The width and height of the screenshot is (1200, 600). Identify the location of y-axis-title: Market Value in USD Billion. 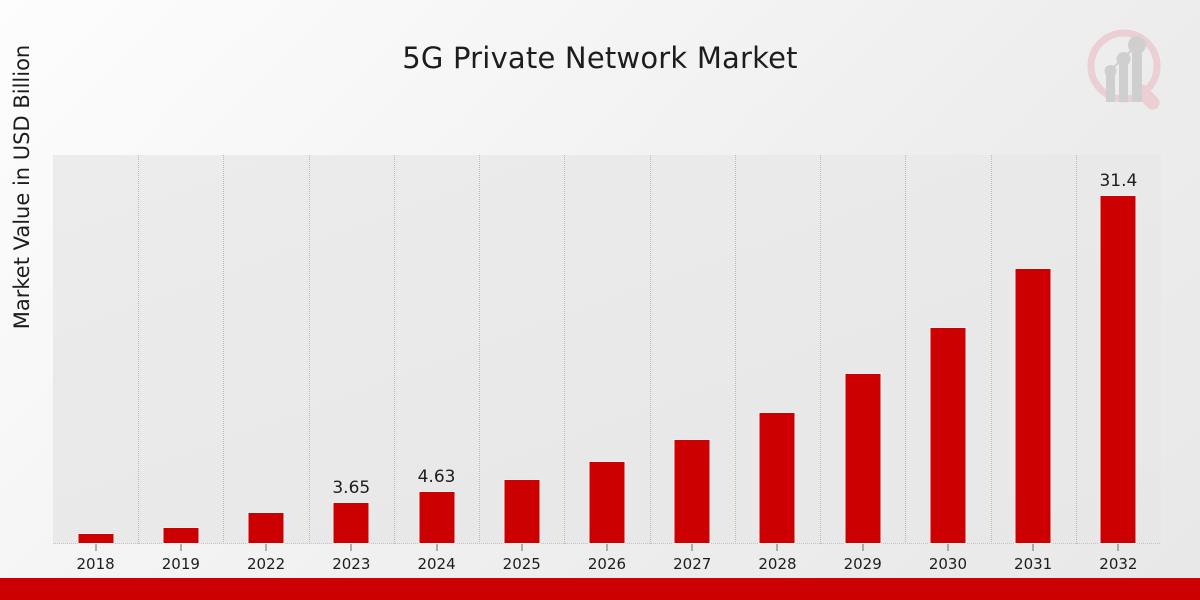
(22, 187).